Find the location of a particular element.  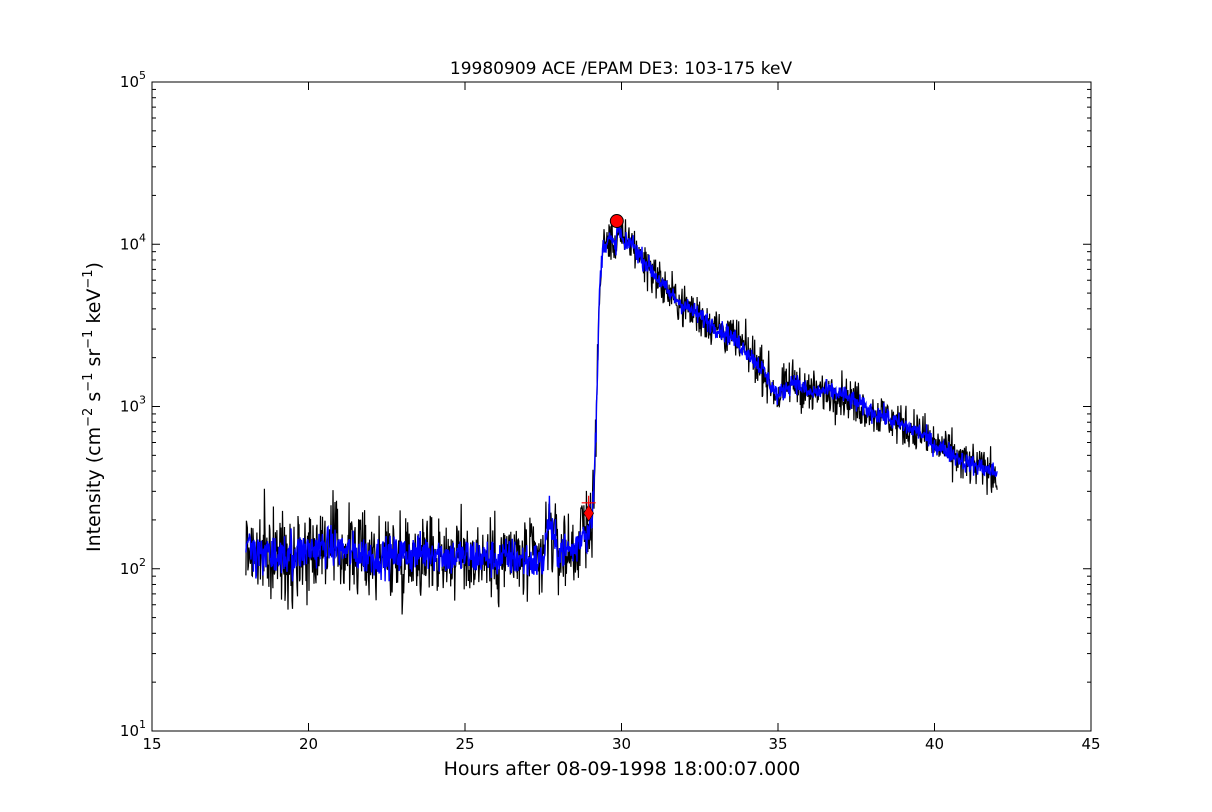

x-tick-label: 15 is located at coordinates (151, 744).